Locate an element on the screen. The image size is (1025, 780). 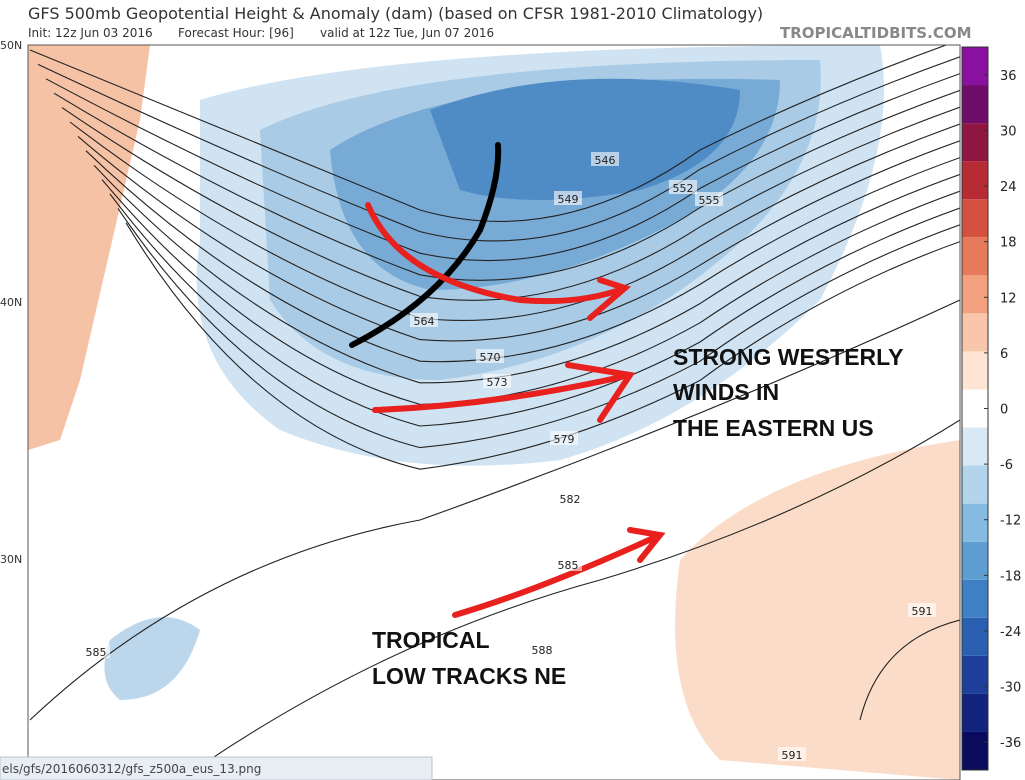
contour-label: 570 is located at coordinates (490, 357).